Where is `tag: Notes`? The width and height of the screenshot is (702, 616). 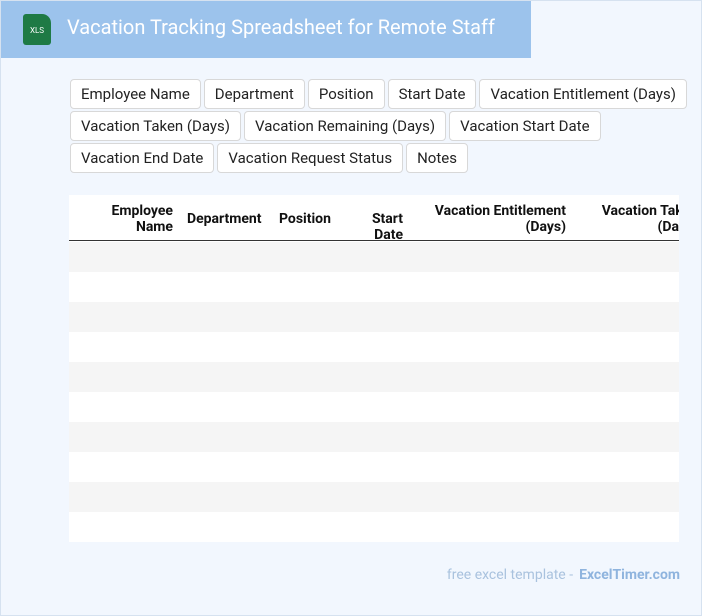 tag: Notes is located at coordinates (437, 158).